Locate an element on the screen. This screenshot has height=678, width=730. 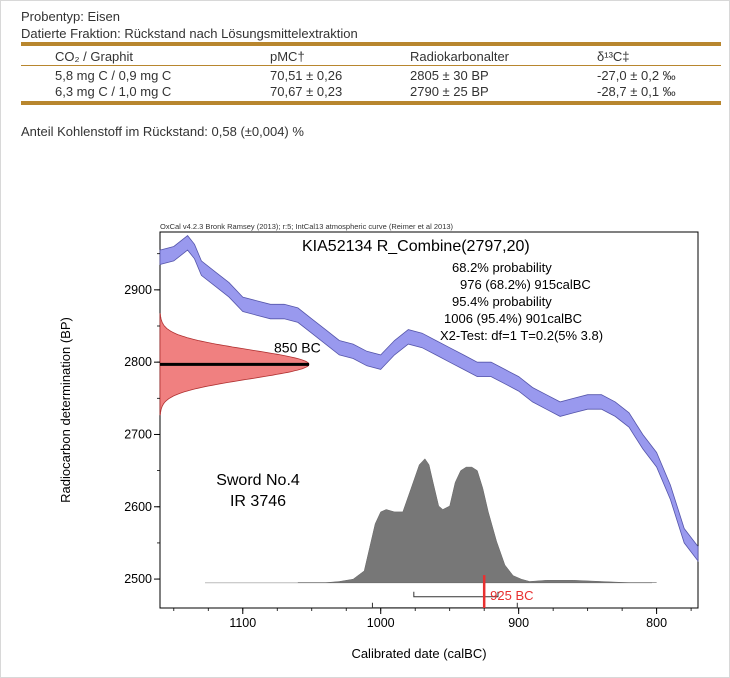
column-header: Radiokarbonalter is located at coordinates (460, 56).